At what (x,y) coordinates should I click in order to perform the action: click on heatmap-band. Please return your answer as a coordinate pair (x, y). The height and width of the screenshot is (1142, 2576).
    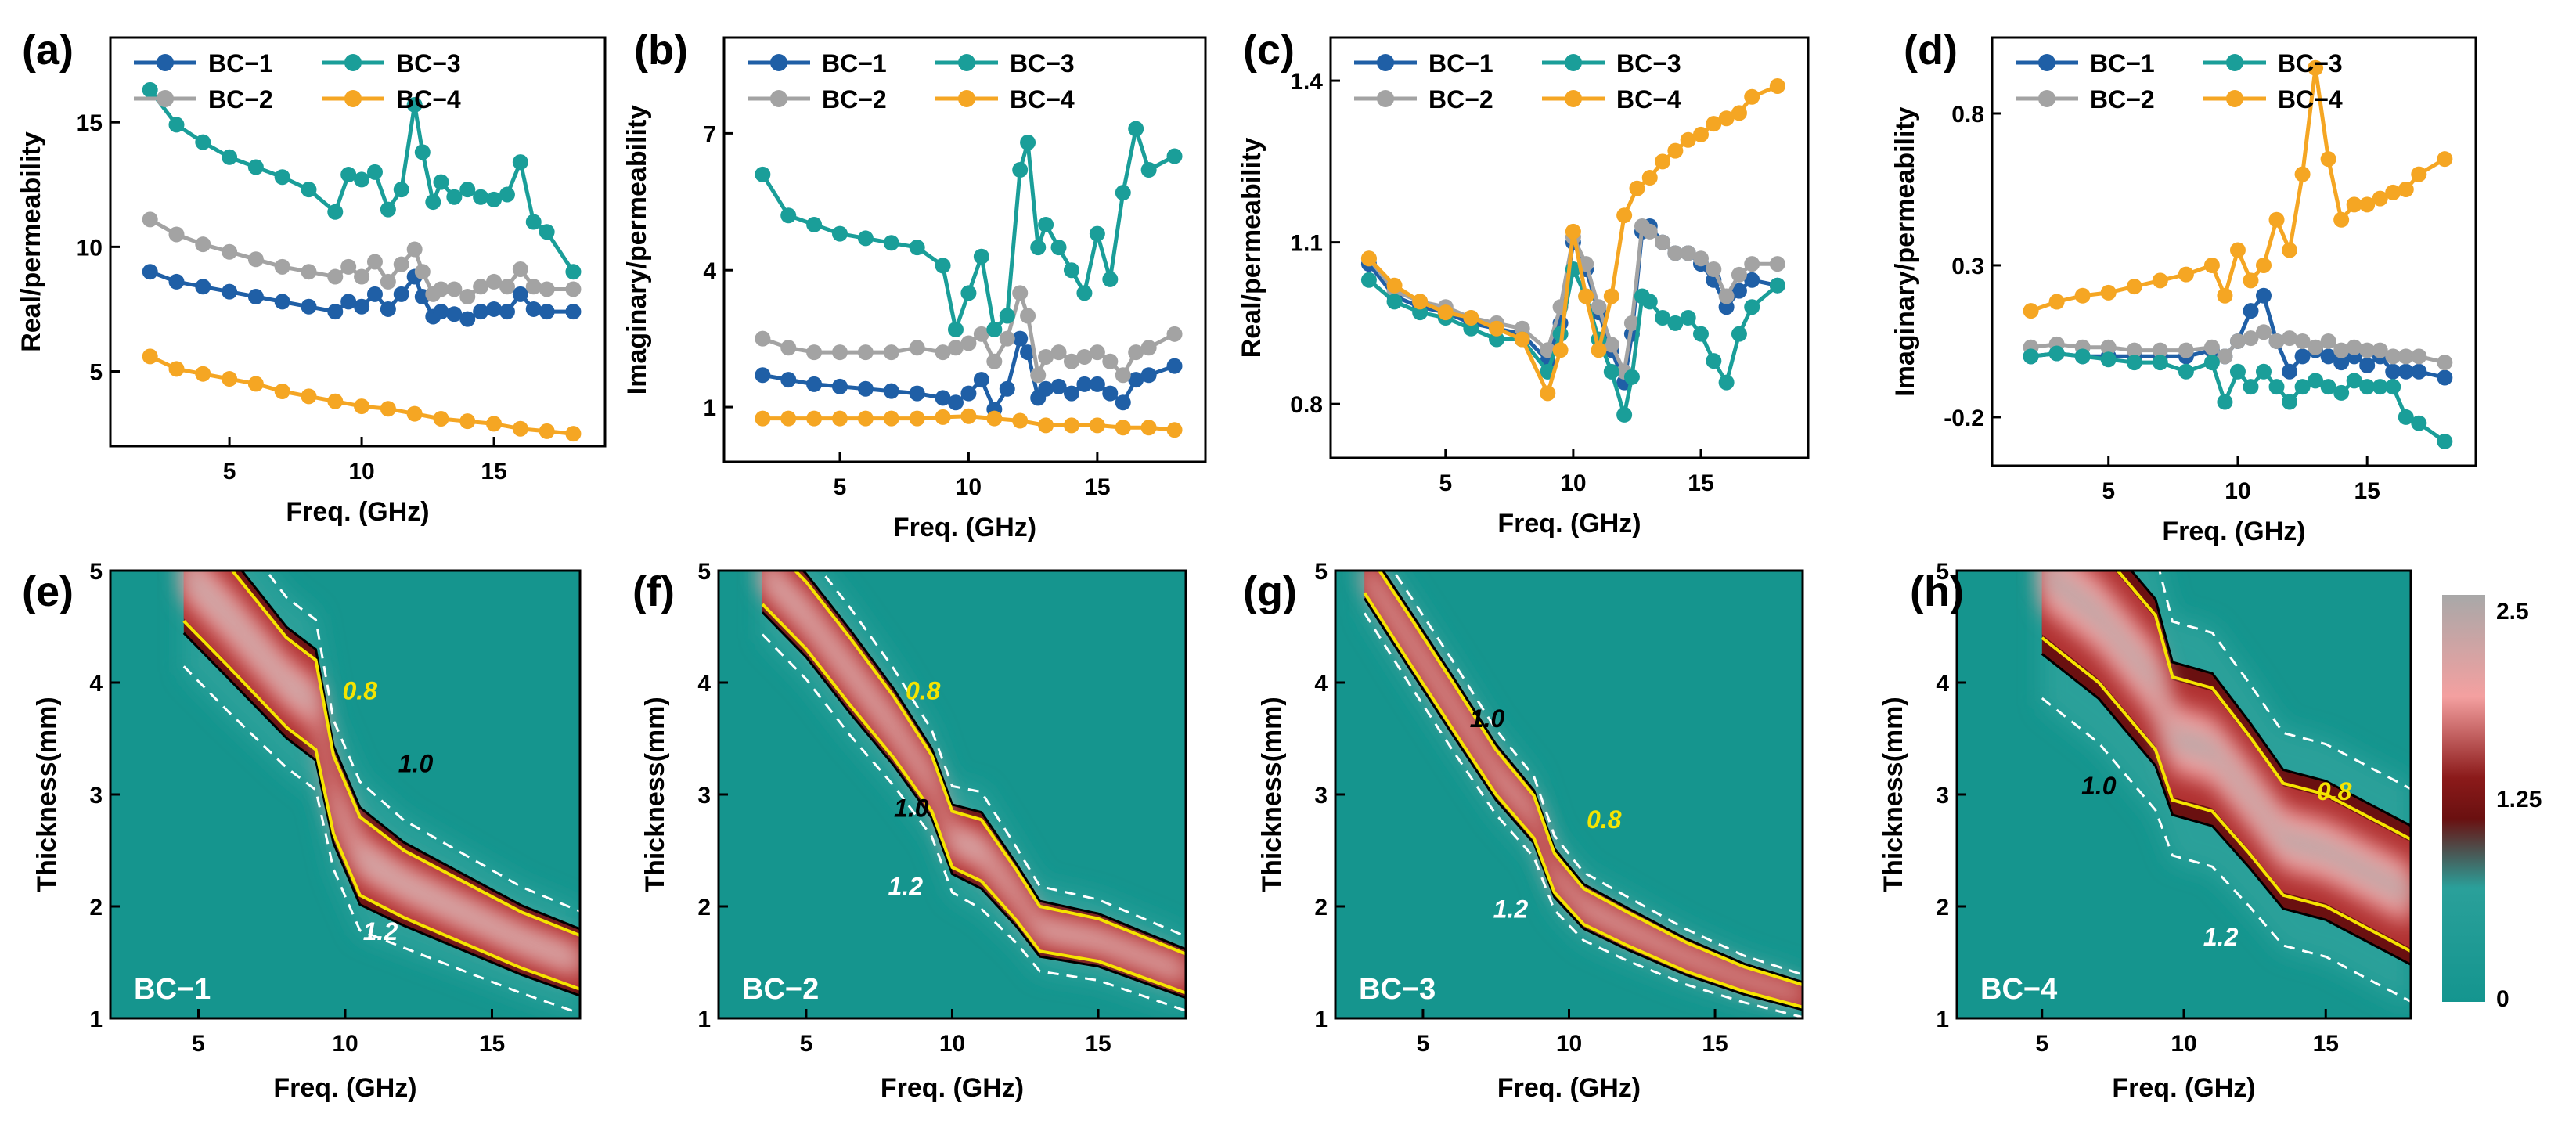
    Looking at the image, I should click on (974, 781).